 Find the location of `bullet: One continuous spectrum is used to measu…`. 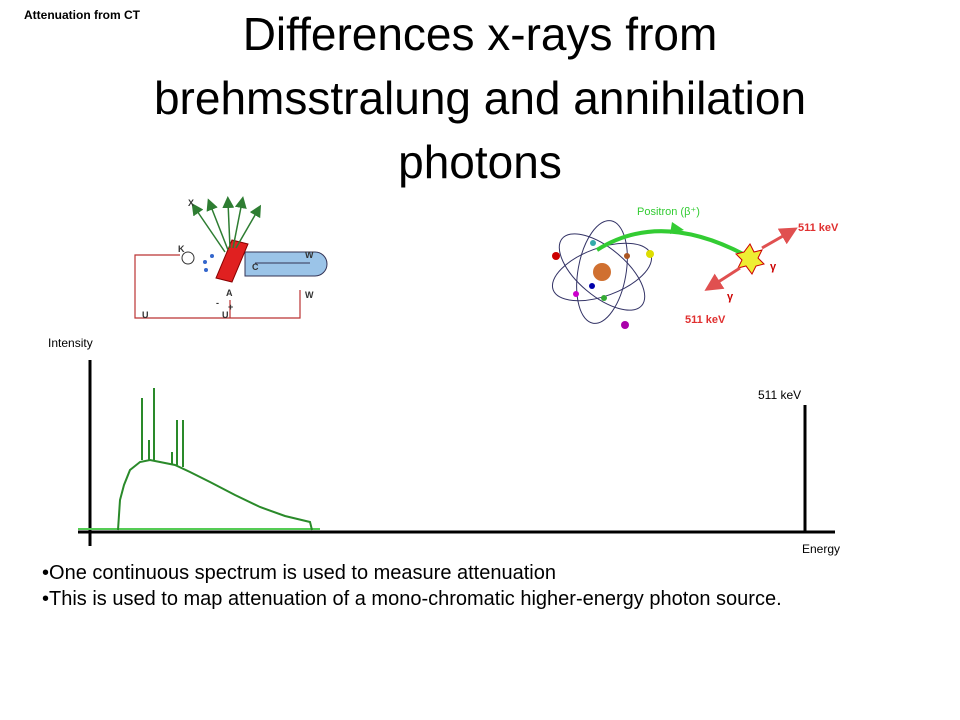

bullet: One continuous spectrum is used to measu… is located at coordinates (457, 573).